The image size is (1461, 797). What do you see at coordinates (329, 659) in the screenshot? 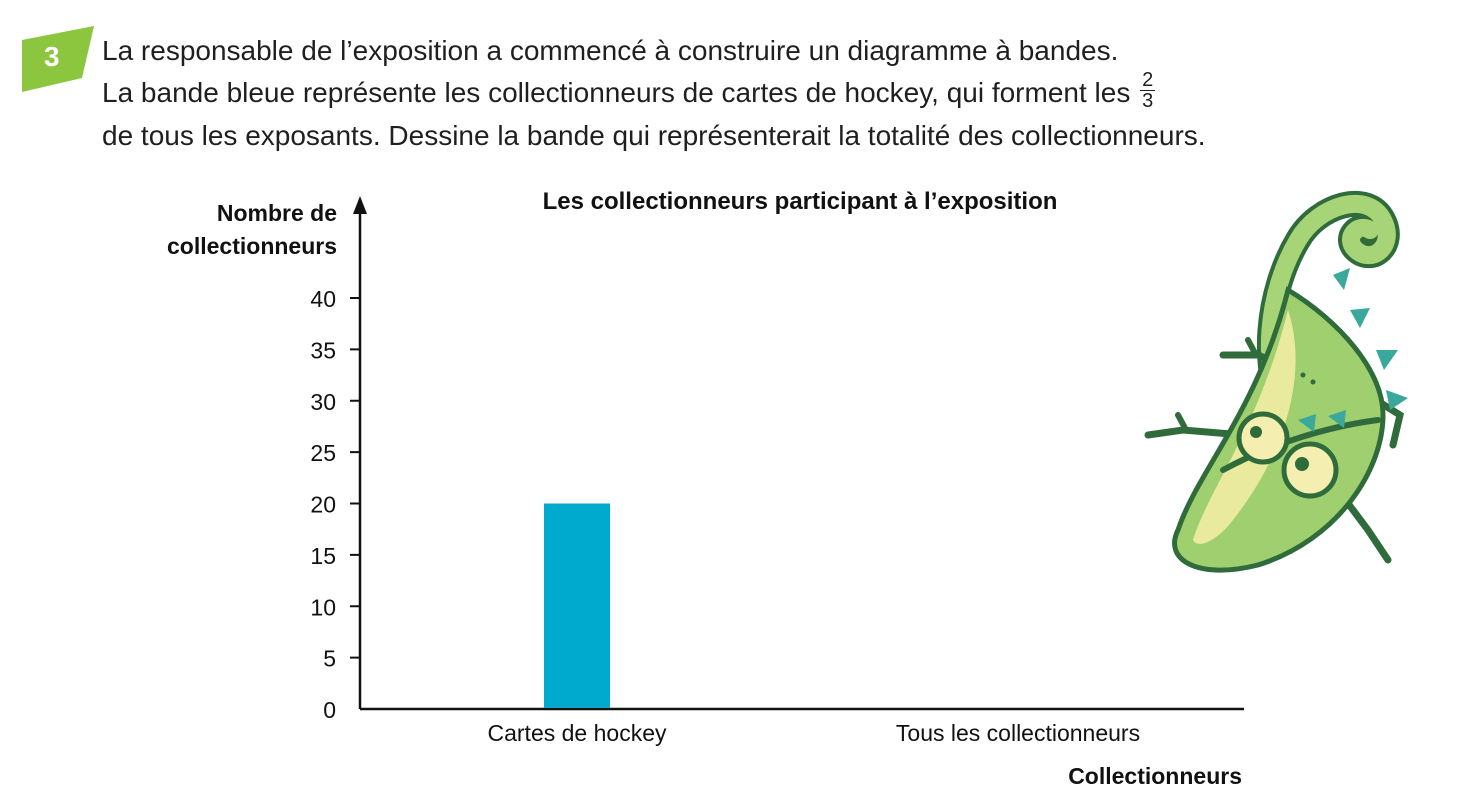
I see `y-tick-label: 5` at bounding box center [329, 659].